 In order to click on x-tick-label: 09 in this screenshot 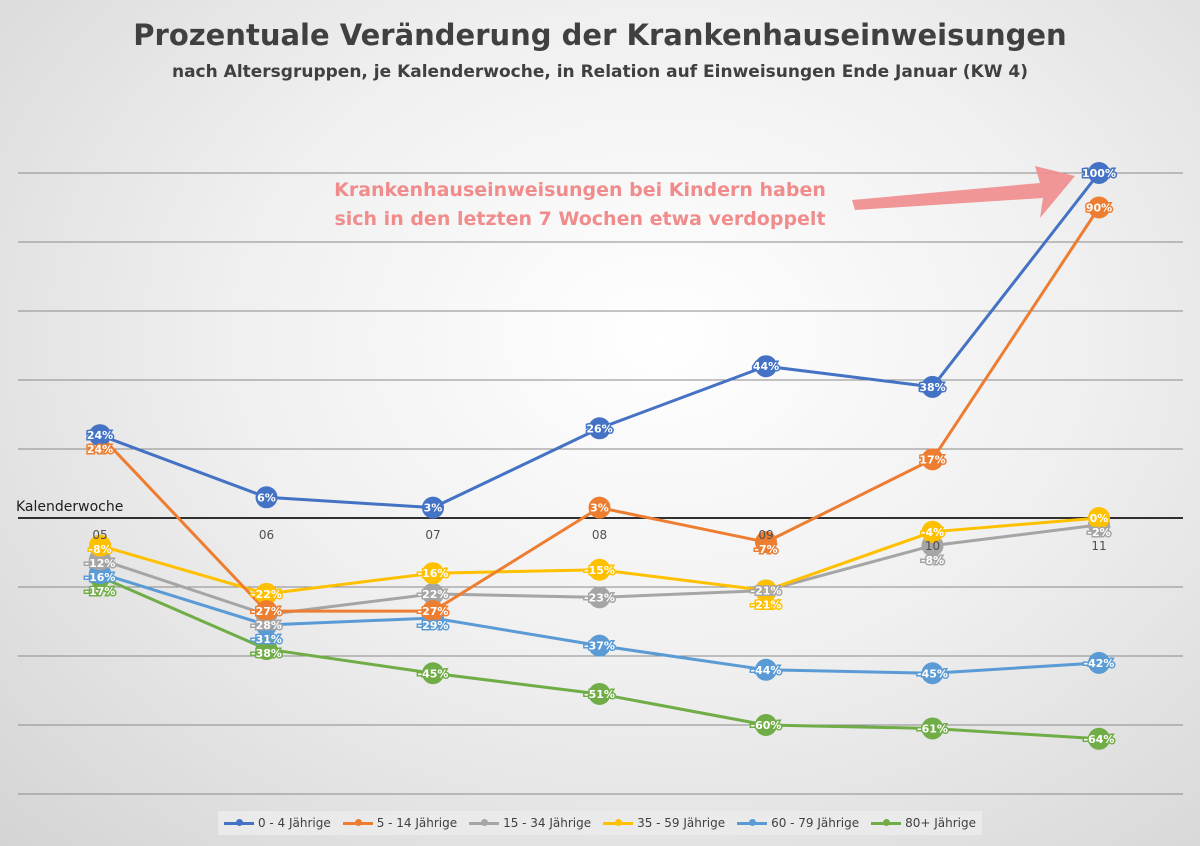, I will do `click(765, 535)`.